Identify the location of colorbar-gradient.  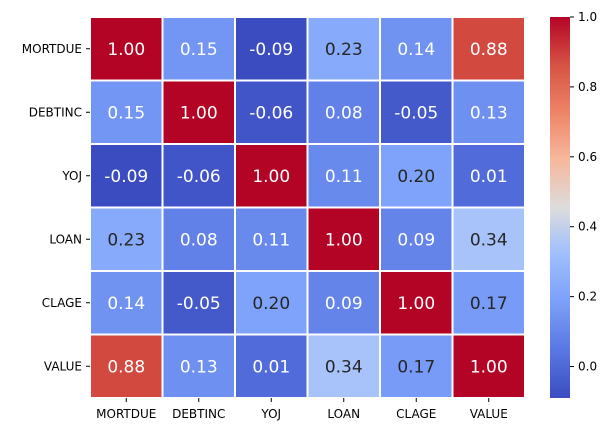
(560, 207).